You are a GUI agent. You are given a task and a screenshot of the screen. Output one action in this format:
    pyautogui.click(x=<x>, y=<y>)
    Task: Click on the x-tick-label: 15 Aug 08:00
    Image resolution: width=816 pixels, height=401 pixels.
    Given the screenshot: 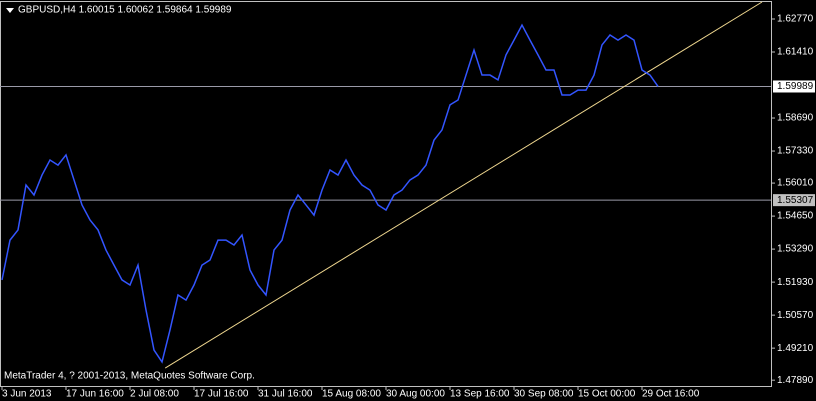 What is the action you would take?
    pyautogui.click(x=351, y=394)
    